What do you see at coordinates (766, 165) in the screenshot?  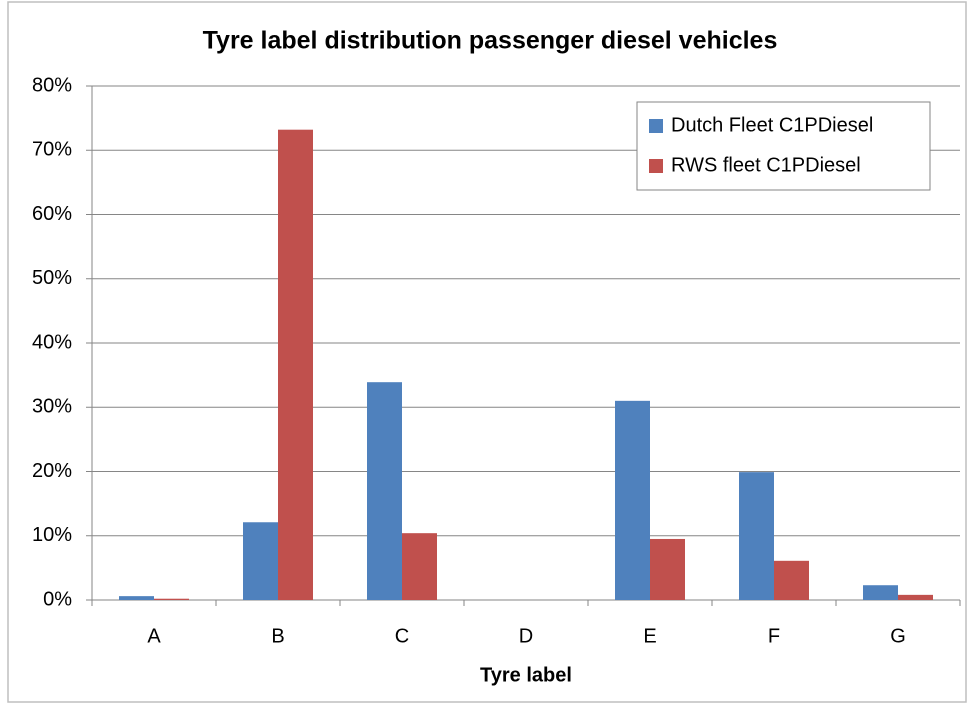 I see `legend-label: RWS fleet C1PDiesel` at bounding box center [766, 165].